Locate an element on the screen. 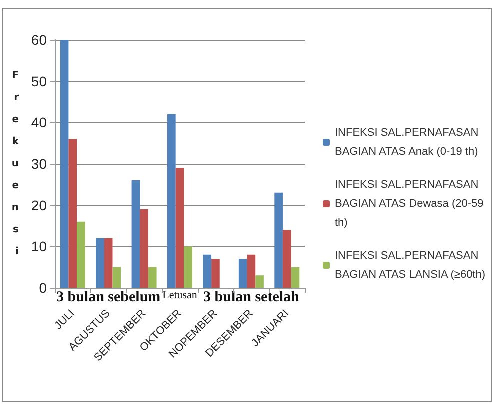  text: 3 bulan sebelum is located at coordinates (109, 298).